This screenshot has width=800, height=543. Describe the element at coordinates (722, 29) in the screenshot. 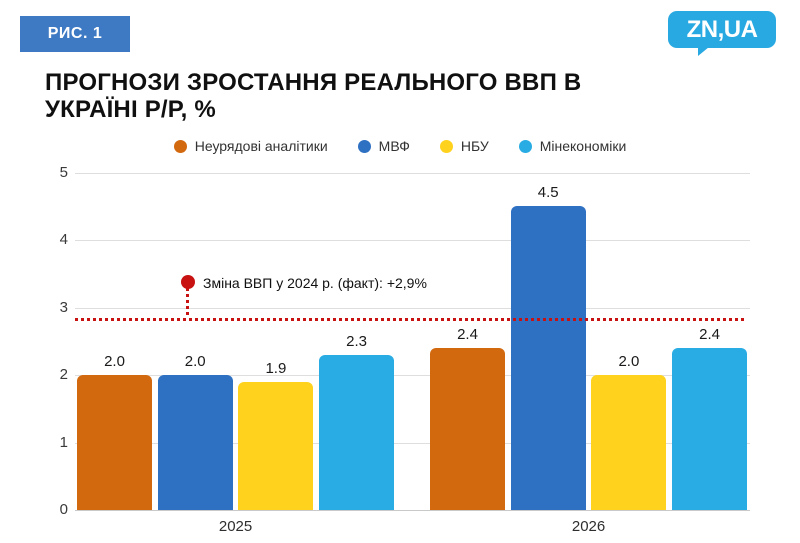

I see `znua-logo-text: ZN,UA` at that location.